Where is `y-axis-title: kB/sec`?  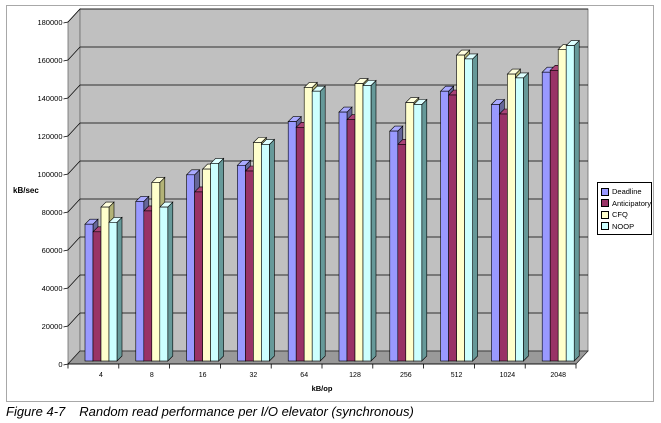 y-axis-title: kB/sec is located at coordinates (26, 190).